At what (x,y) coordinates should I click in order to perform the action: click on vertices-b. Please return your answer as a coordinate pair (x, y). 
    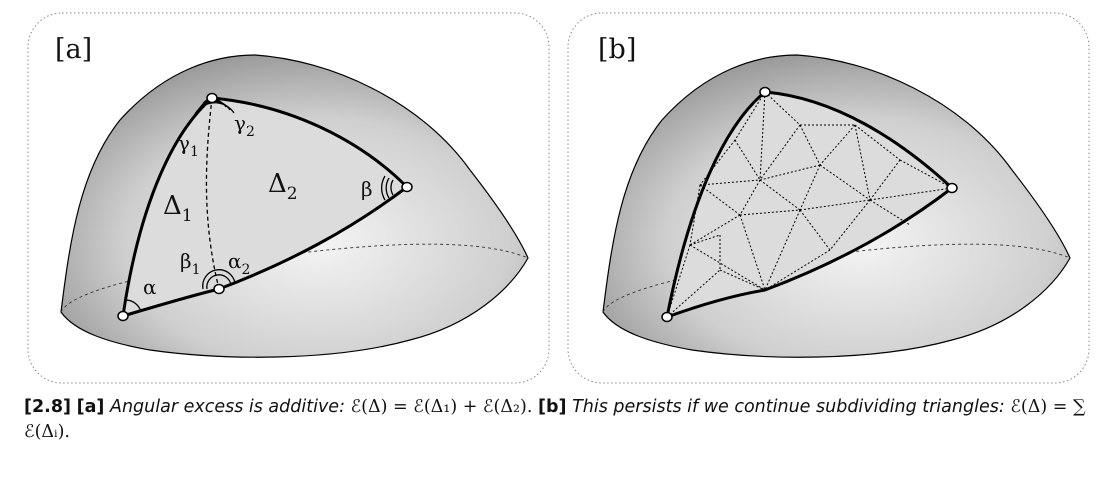
    Looking at the image, I should click on (809, 204).